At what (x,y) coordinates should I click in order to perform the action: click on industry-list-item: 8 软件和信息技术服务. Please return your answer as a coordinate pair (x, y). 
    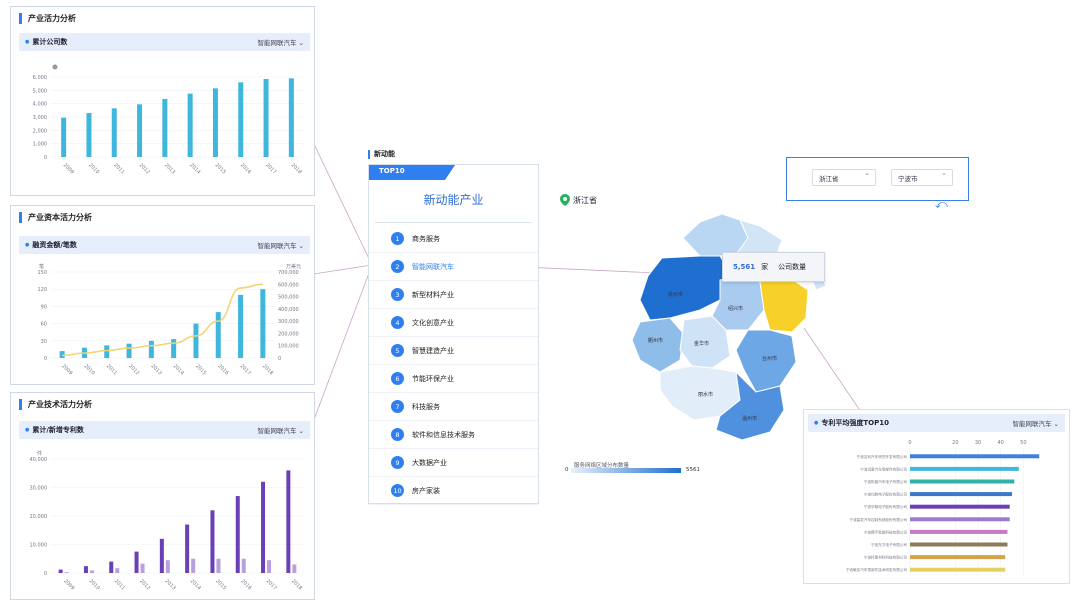
    Looking at the image, I should click on (453, 435).